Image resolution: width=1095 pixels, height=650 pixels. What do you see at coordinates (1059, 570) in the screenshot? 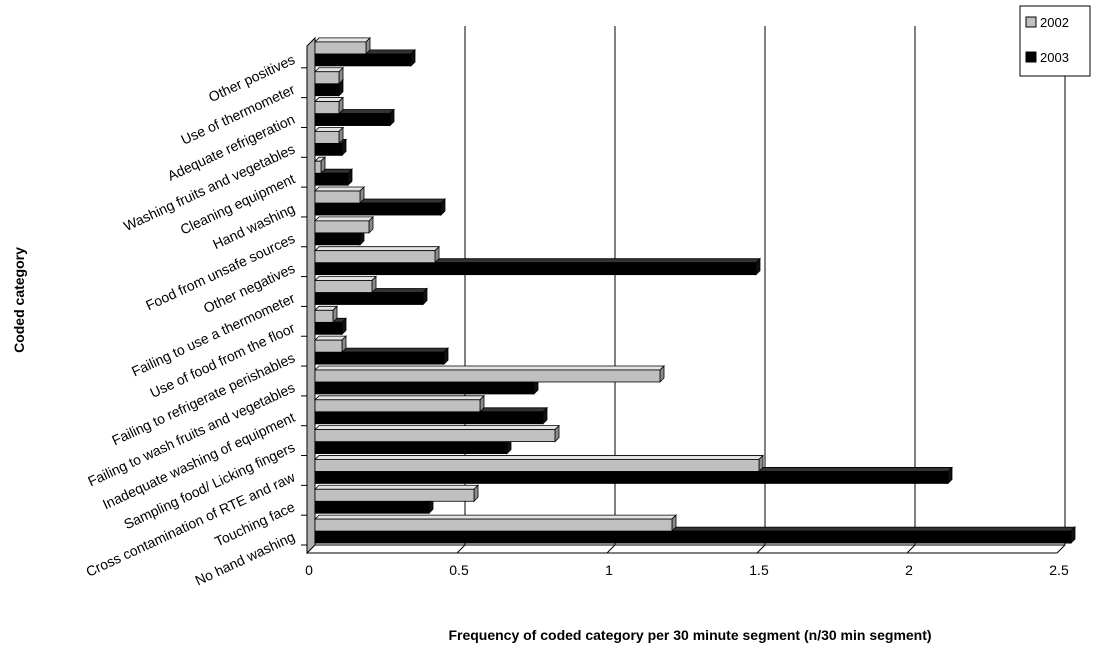
I see `x-tick-label: 2.5` at bounding box center [1059, 570].